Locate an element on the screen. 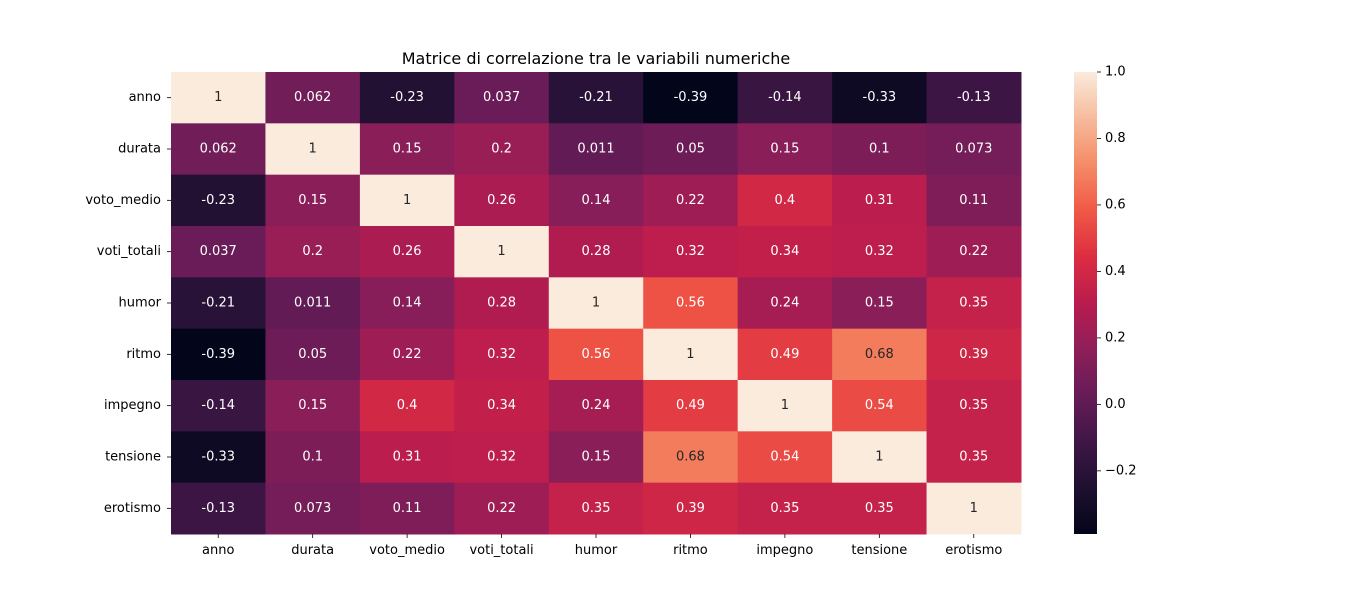 Image resolution: width=1370 pixels, height=600 pixels. x-tick-label: humor is located at coordinates (596, 550).